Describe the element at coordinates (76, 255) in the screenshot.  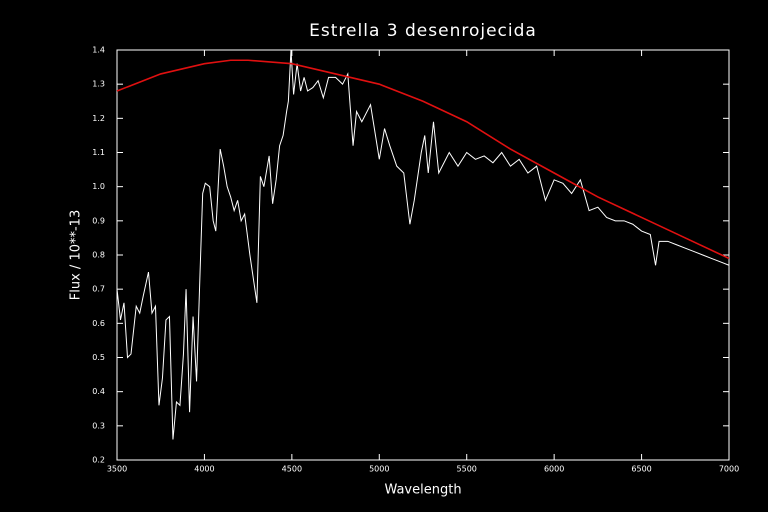
I see `y-axis-label: Flux / 10**-13` at that location.